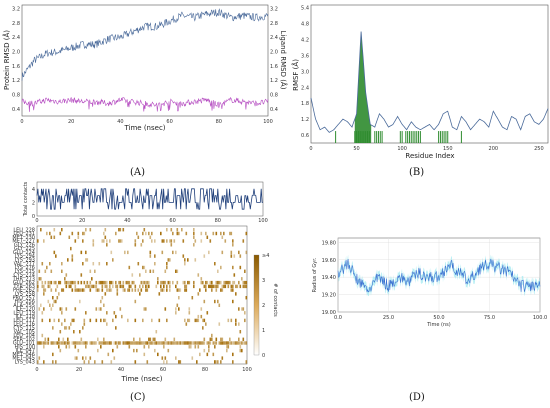  Describe the element at coordinates (24, 321) in the screenshot. I see `chart-c-row-label: LEU_117` at that location.